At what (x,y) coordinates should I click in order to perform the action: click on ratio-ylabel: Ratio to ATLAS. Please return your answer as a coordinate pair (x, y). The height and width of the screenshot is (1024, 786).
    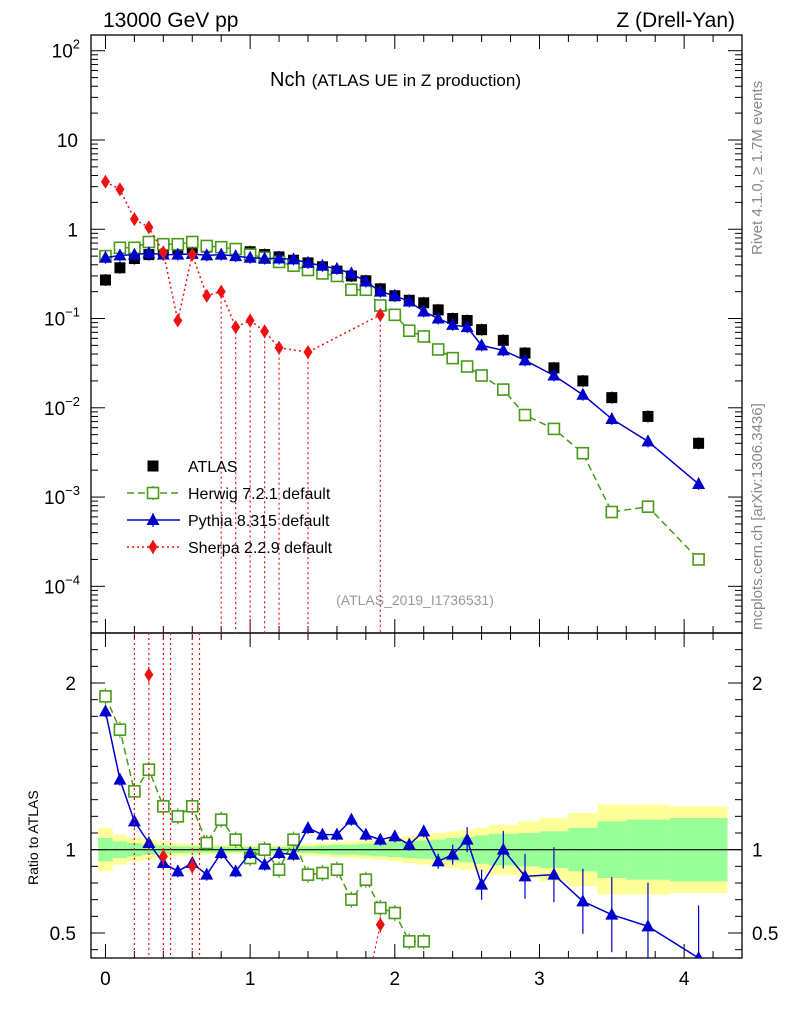
    Looking at the image, I should click on (33, 837).